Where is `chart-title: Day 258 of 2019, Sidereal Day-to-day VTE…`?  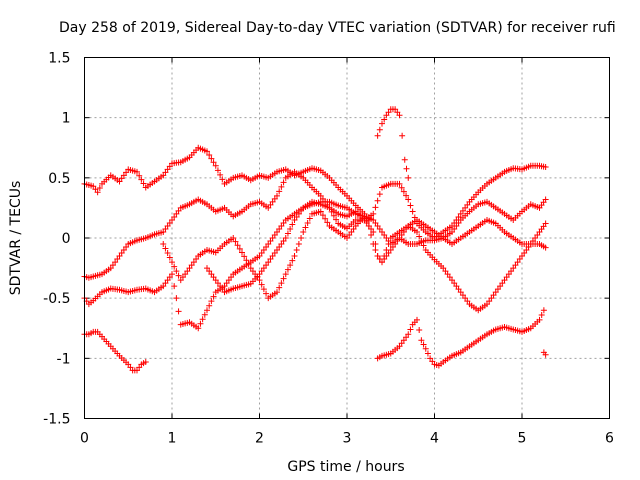 chart-title: Day 258 of 2019, Sidereal Day-to-day VTE… is located at coordinates (337, 28).